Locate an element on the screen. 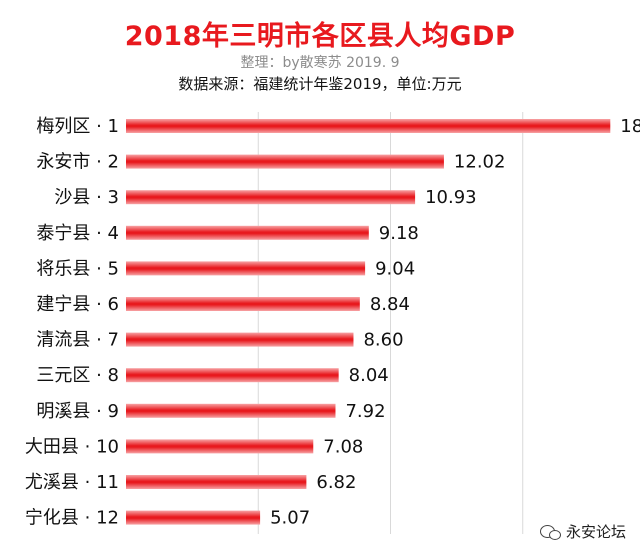 The height and width of the screenshot is (554, 640). value-label-2: 12.02 is located at coordinates (480, 162).